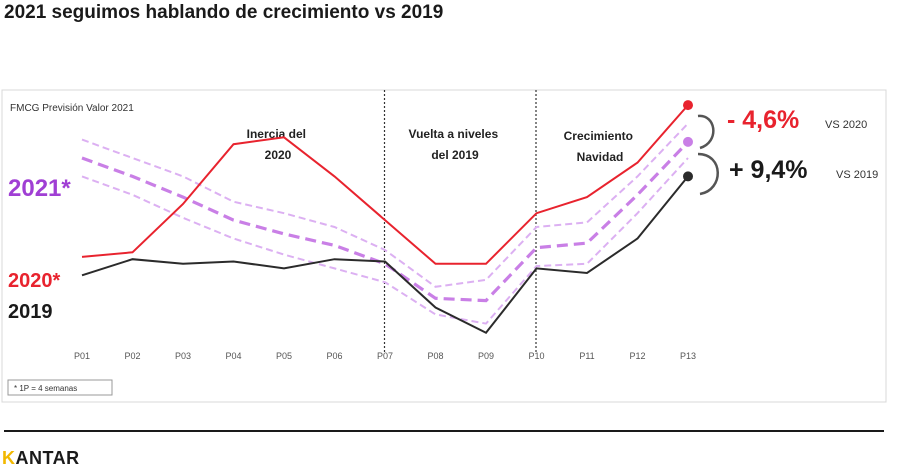 This screenshot has width=900, height=469. I want to click on brand-logo-rest: ANTAR, so click(47, 458).